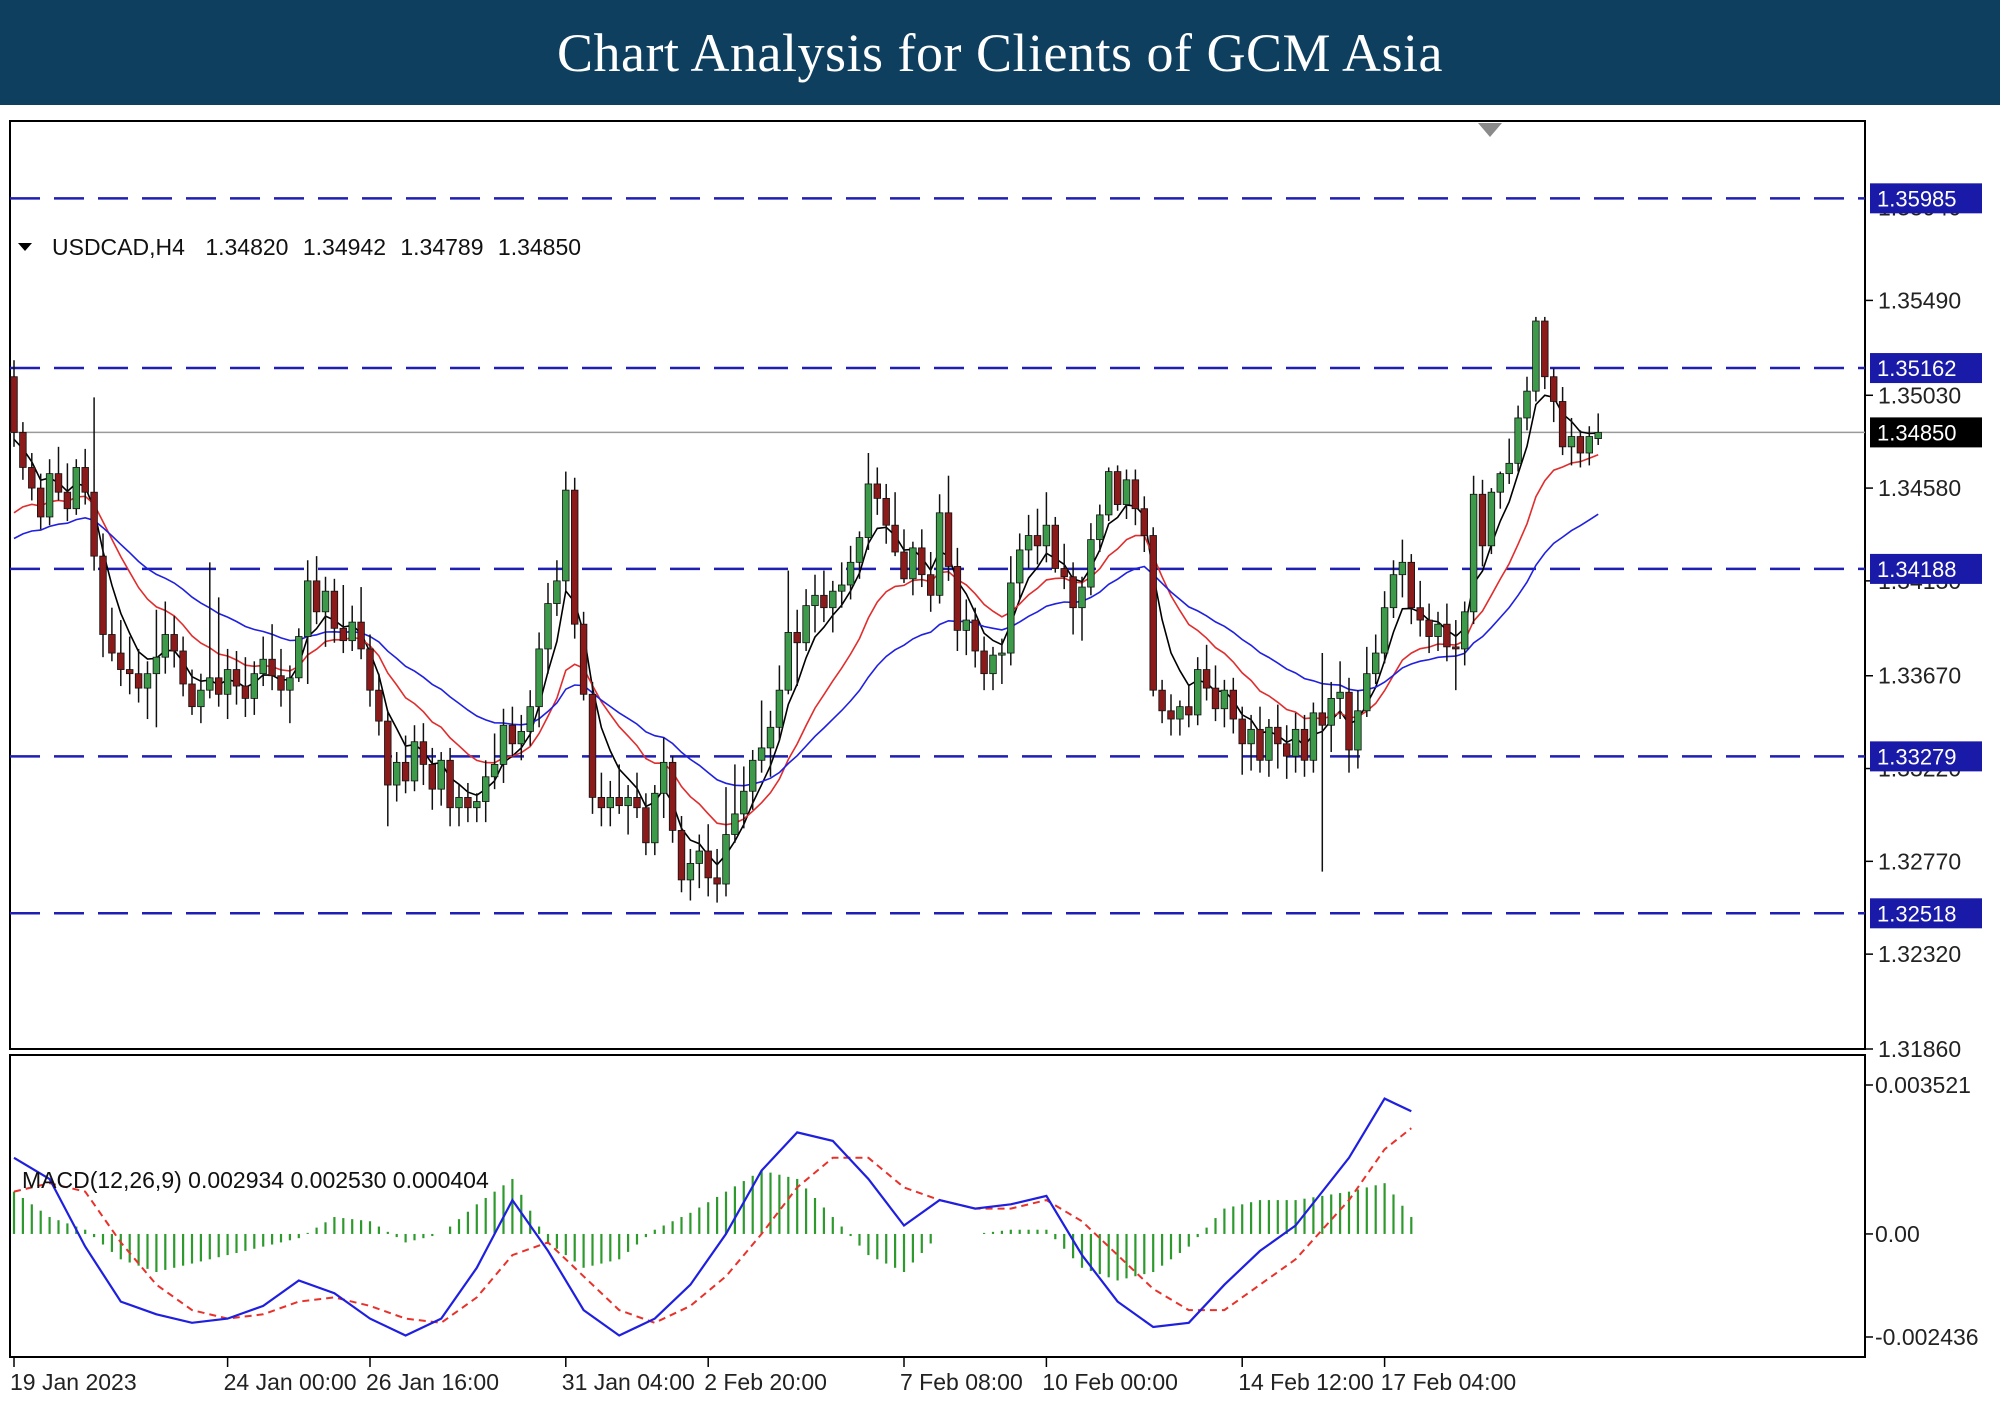 The height and width of the screenshot is (1428, 2000). Describe the element at coordinates (441, 247) in the screenshot. I see `low-value: 1.34789` at that location.